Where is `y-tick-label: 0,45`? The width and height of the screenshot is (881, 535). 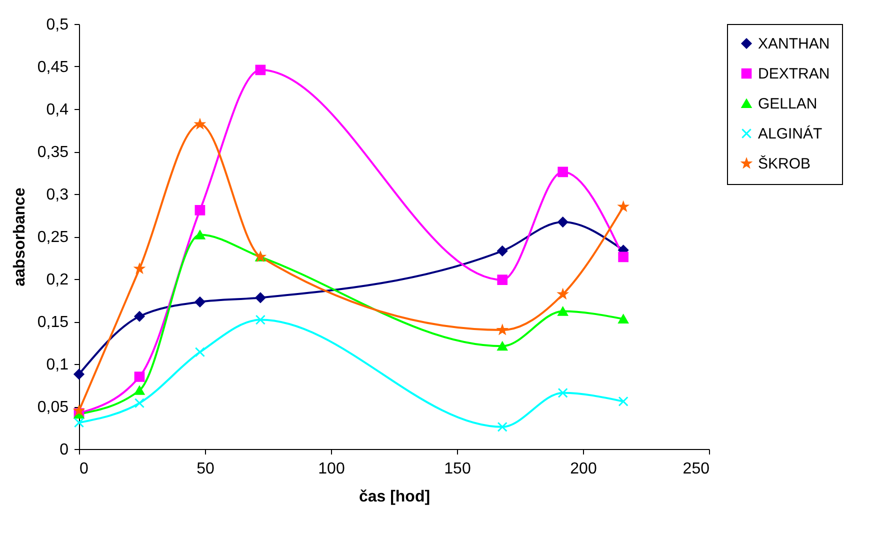 y-tick-label: 0,45 is located at coordinates (53, 67).